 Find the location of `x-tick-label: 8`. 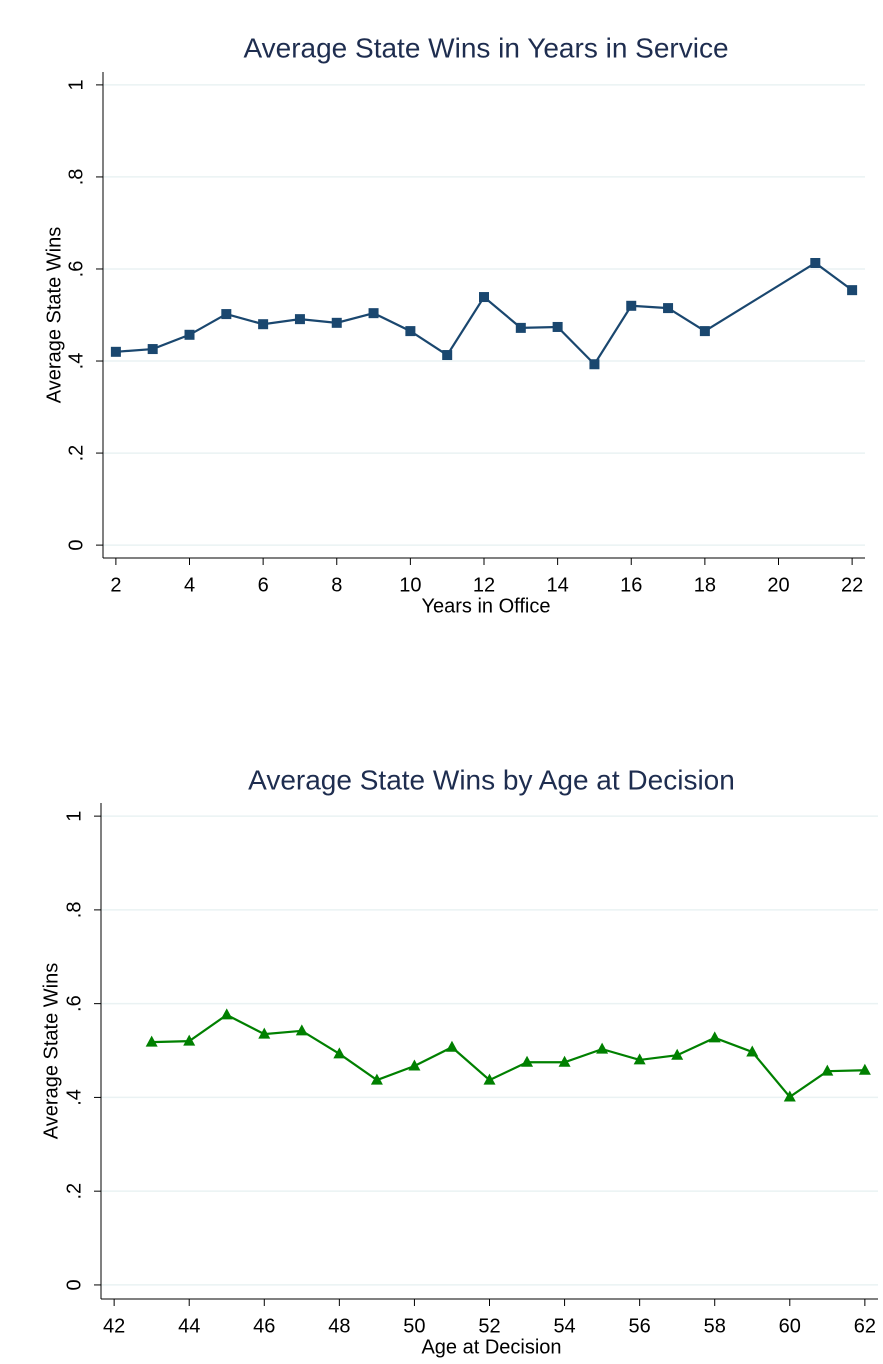

x-tick-label: 8 is located at coordinates (336, 585).